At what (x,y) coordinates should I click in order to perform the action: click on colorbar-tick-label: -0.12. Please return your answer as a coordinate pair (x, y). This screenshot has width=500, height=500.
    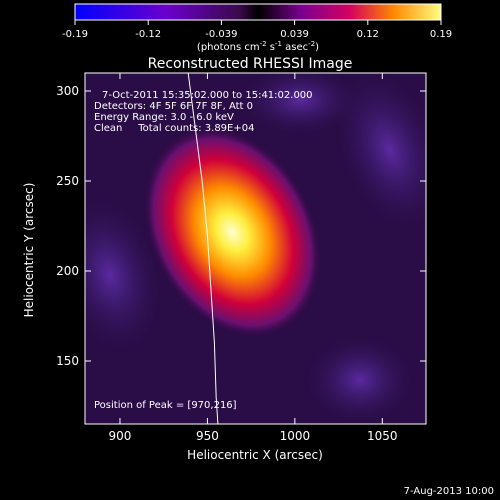
    Looking at the image, I should click on (148, 34).